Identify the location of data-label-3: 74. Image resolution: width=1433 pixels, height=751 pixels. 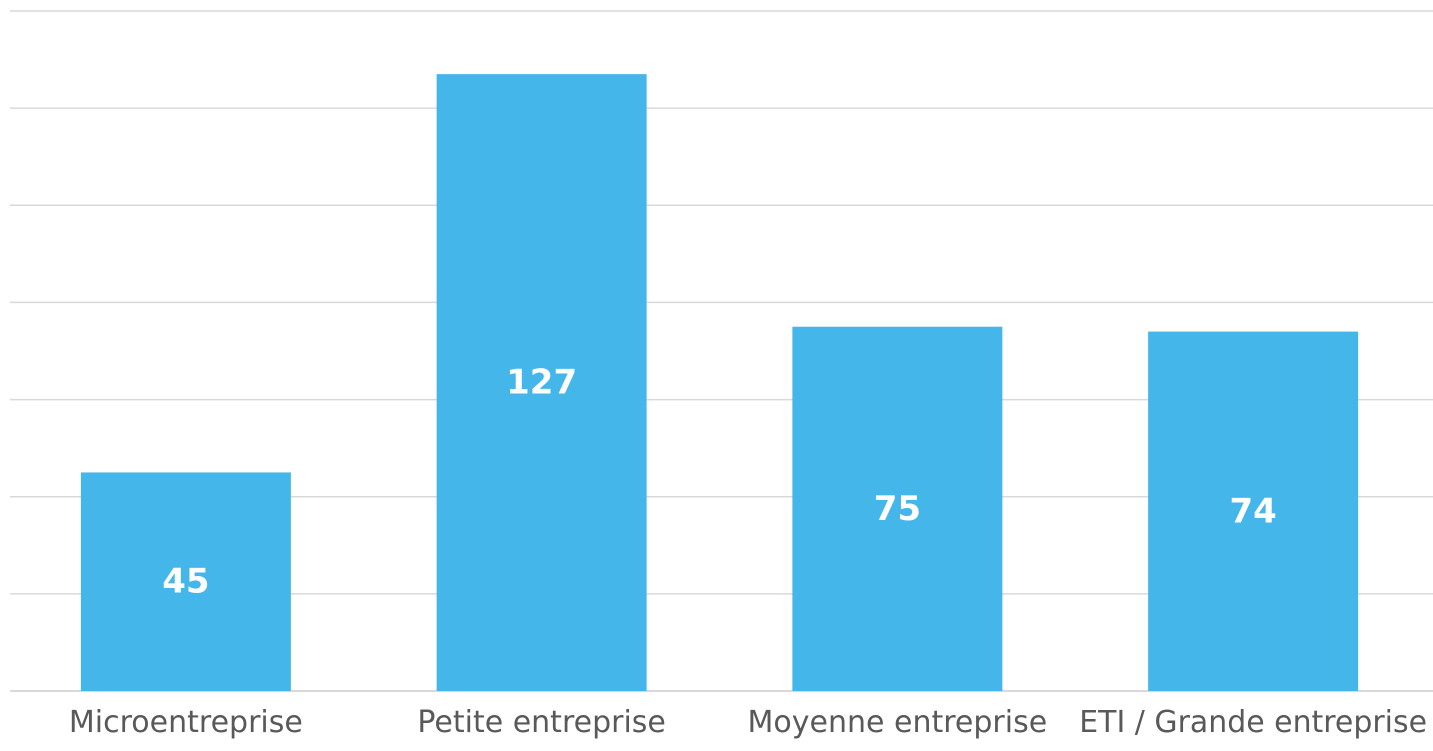
(1252, 511).